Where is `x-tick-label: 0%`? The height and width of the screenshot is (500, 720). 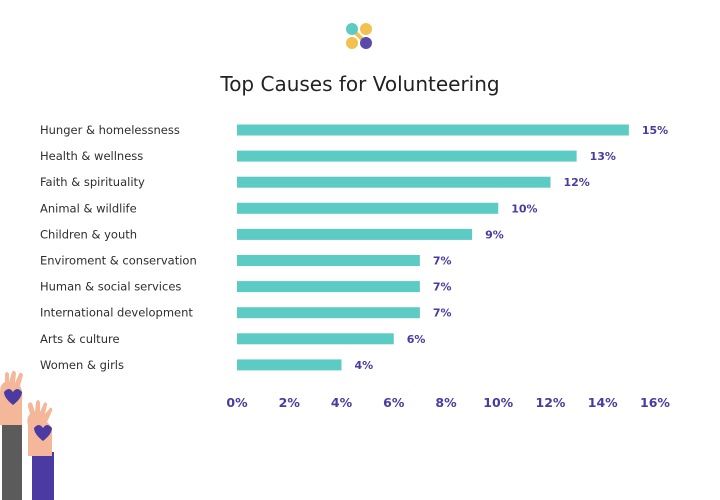 x-tick-label: 0% is located at coordinates (237, 402).